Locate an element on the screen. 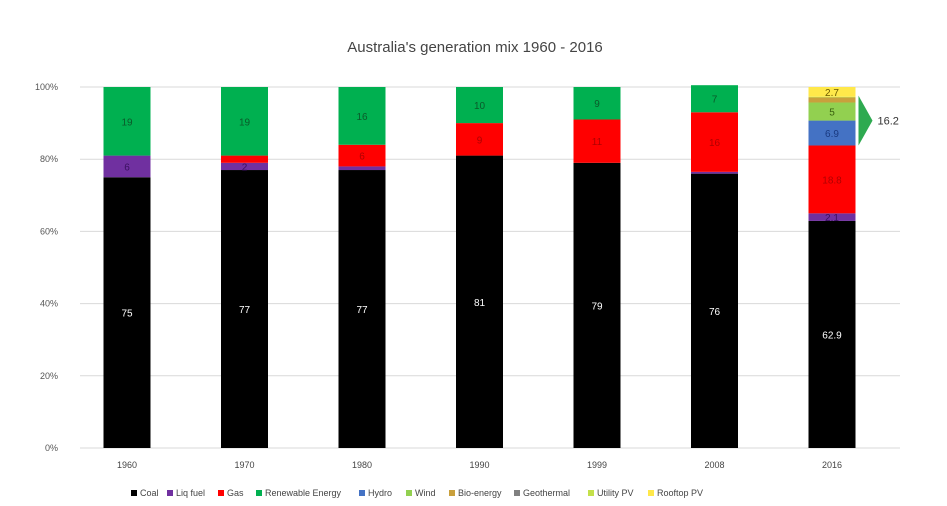 The image size is (947, 506). legend-label: Renewable Energy is located at coordinates (303, 493).